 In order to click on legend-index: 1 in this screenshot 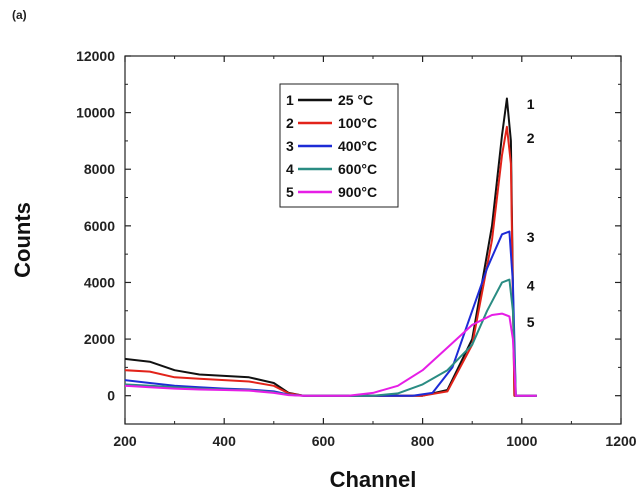, I will do `click(290, 100)`.